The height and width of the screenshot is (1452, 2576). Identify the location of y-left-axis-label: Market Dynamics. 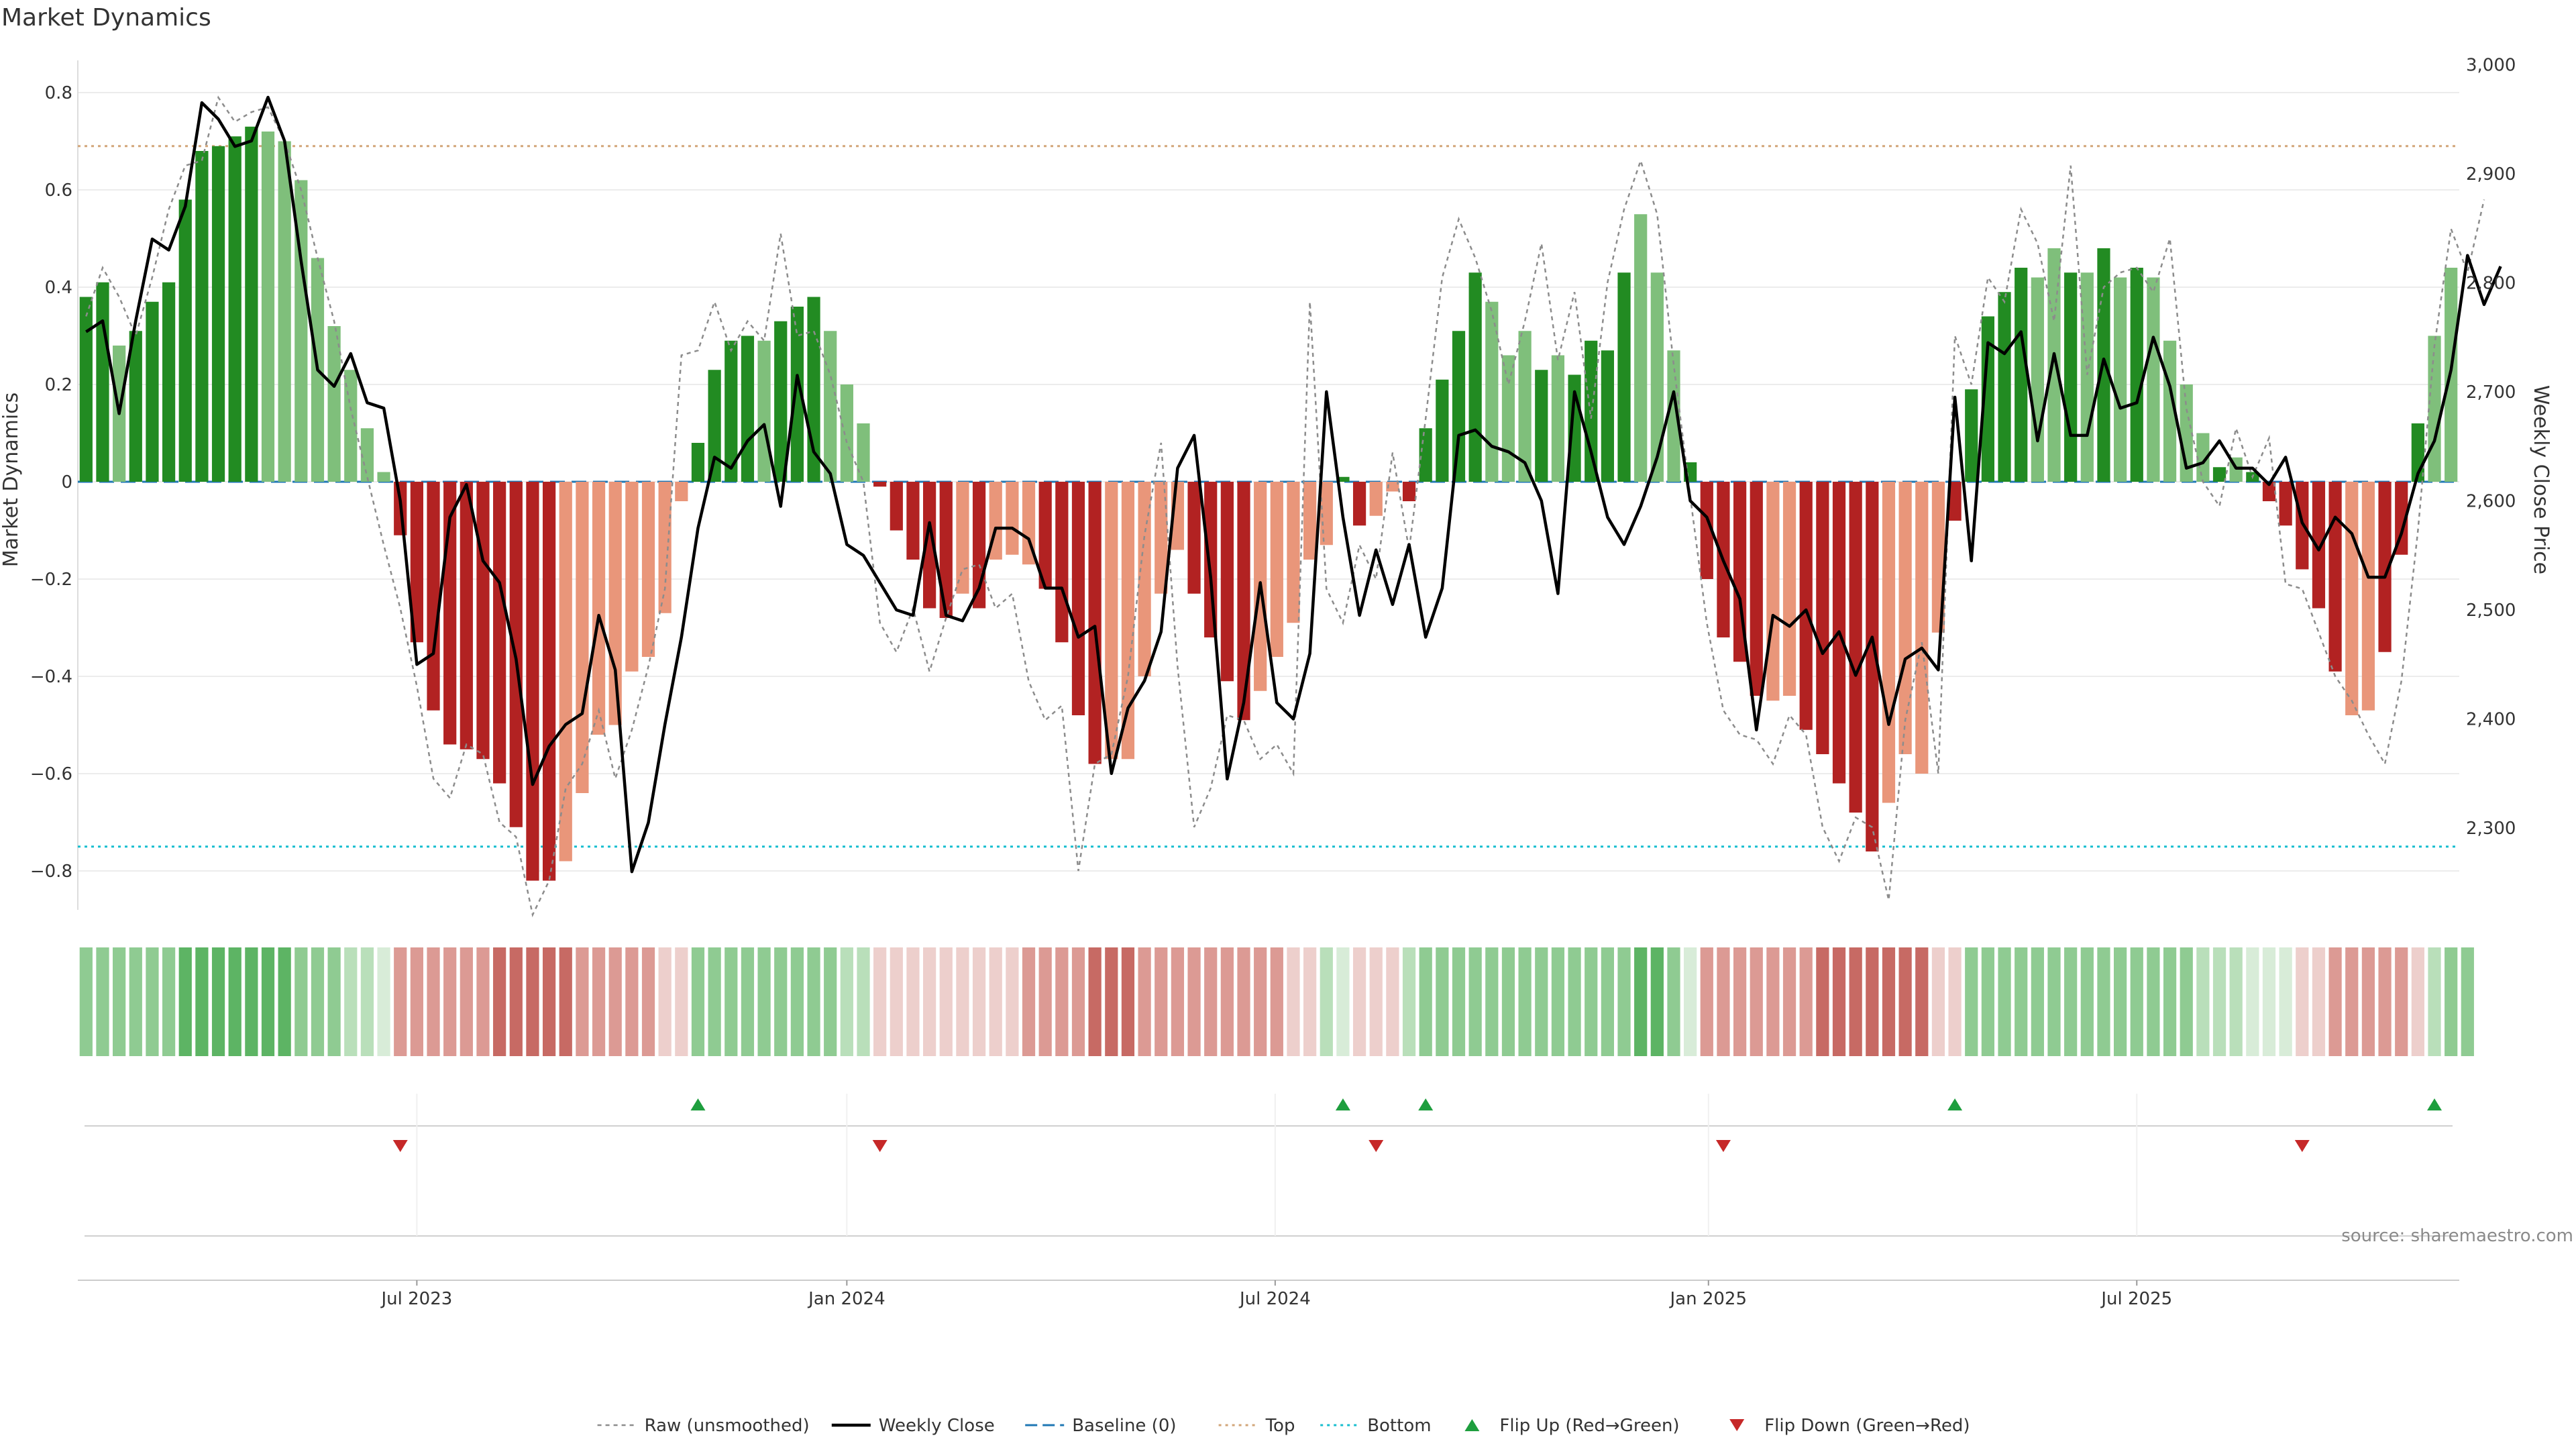
(11, 481).